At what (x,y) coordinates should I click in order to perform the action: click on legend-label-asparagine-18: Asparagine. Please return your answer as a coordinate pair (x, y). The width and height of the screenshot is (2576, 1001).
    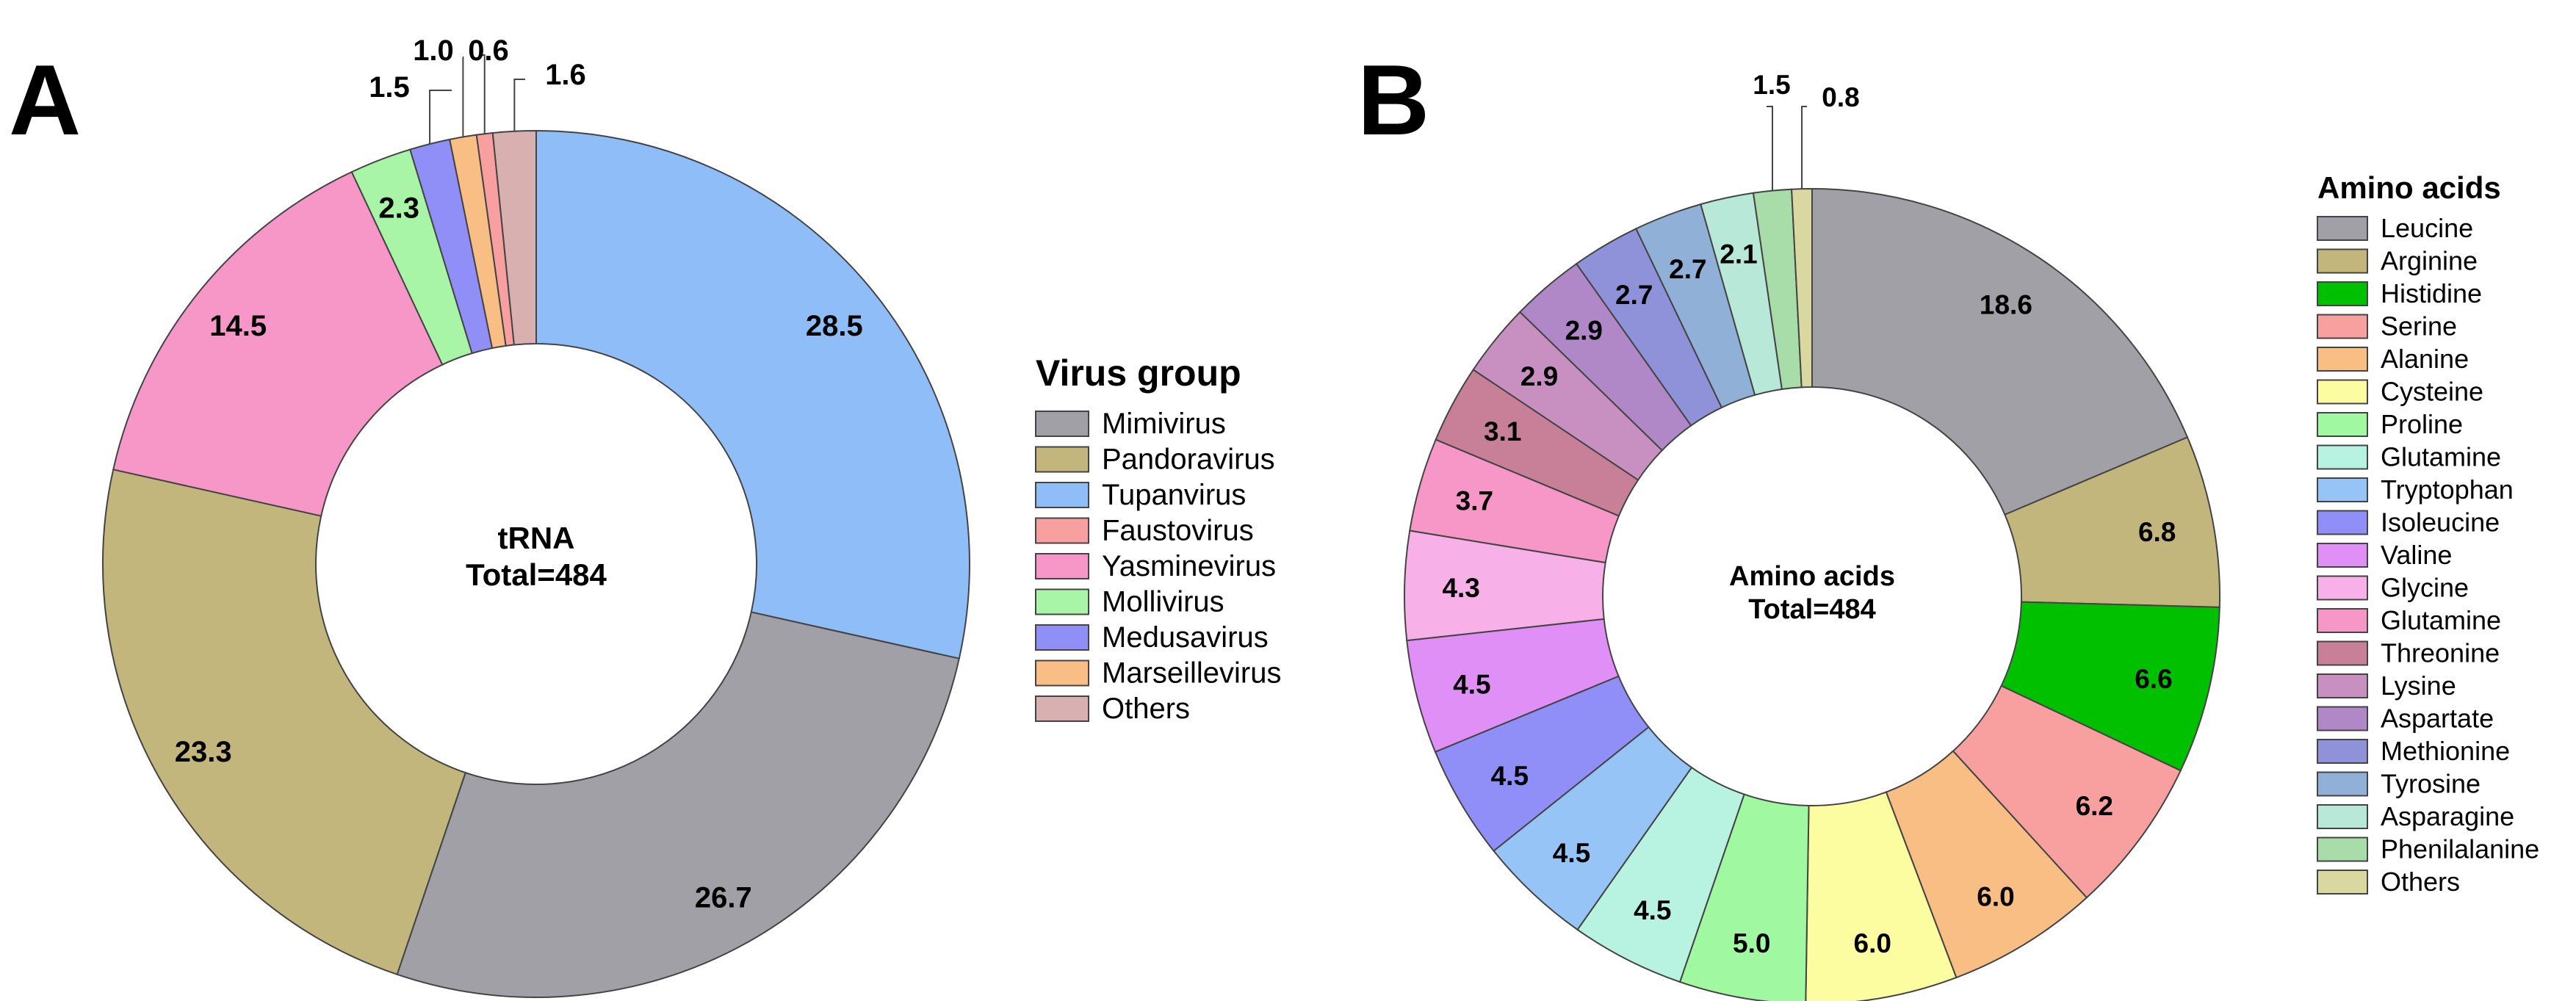
    Looking at the image, I should click on (2448, 816).